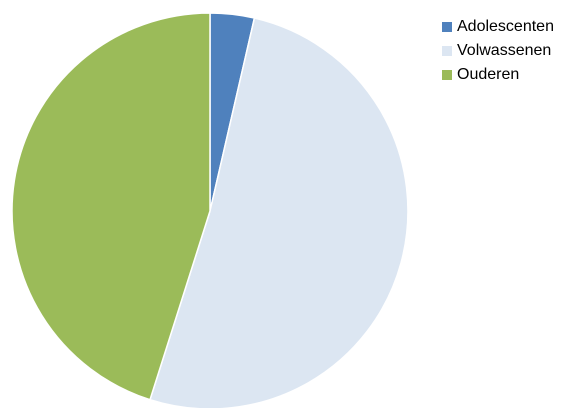 Image resolution: width=587 pixels, height=408 pixels. I want to click on legend-swatch-volwassenen, so click(447, 50).